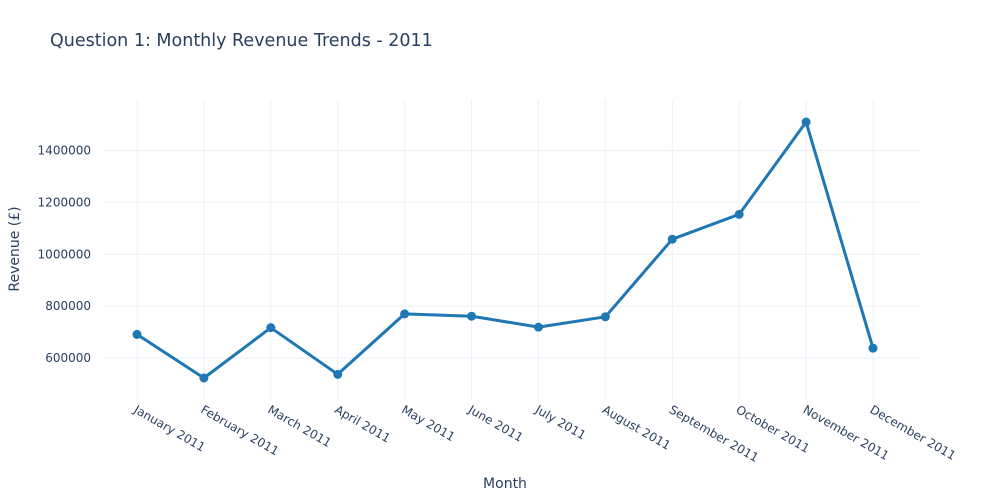 This screenshot has width=1000, height=500. What do you see at coordinates (15, 248) in the screenshot?
I see `y-axis-title: Revenue (£)` at bounding box center [15, 248].